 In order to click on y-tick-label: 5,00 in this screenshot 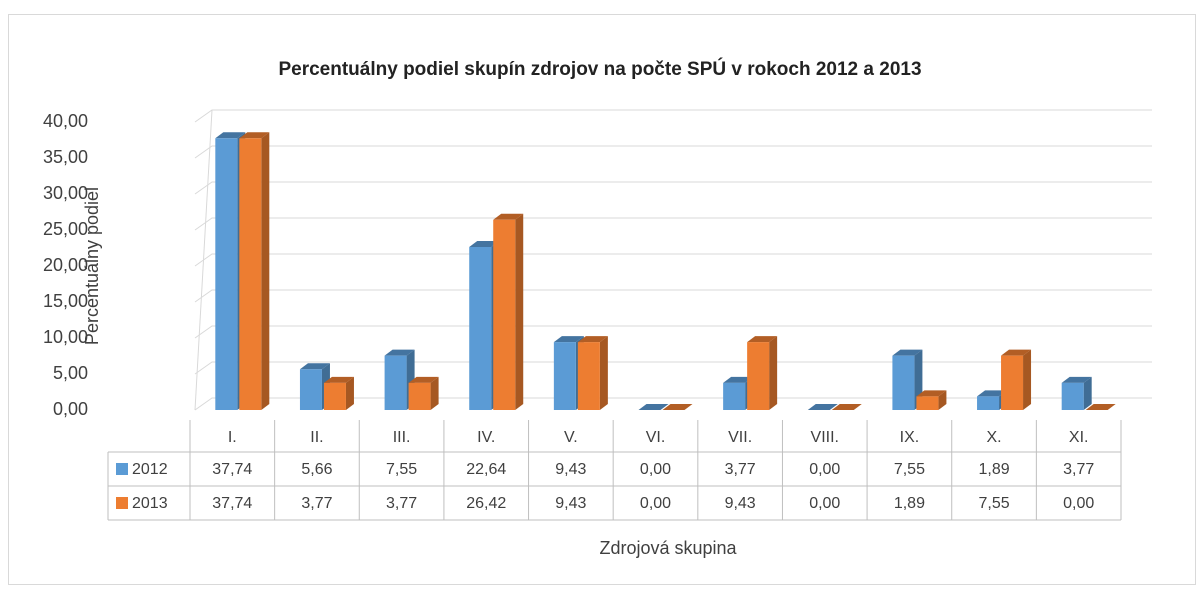, I will do `click(70, 373)`.